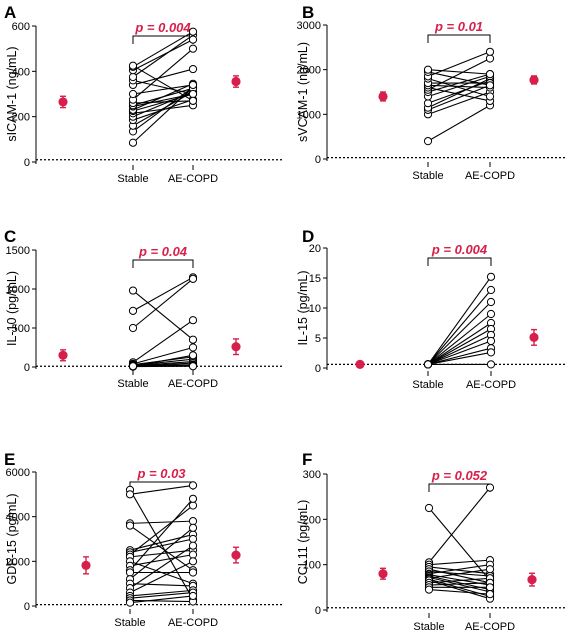 Image resolution: width=565 pixels, height=631 pixels. Describe the element at coordinates (9, 459) in the screenshot. I see `panel-letter: E` at that location.